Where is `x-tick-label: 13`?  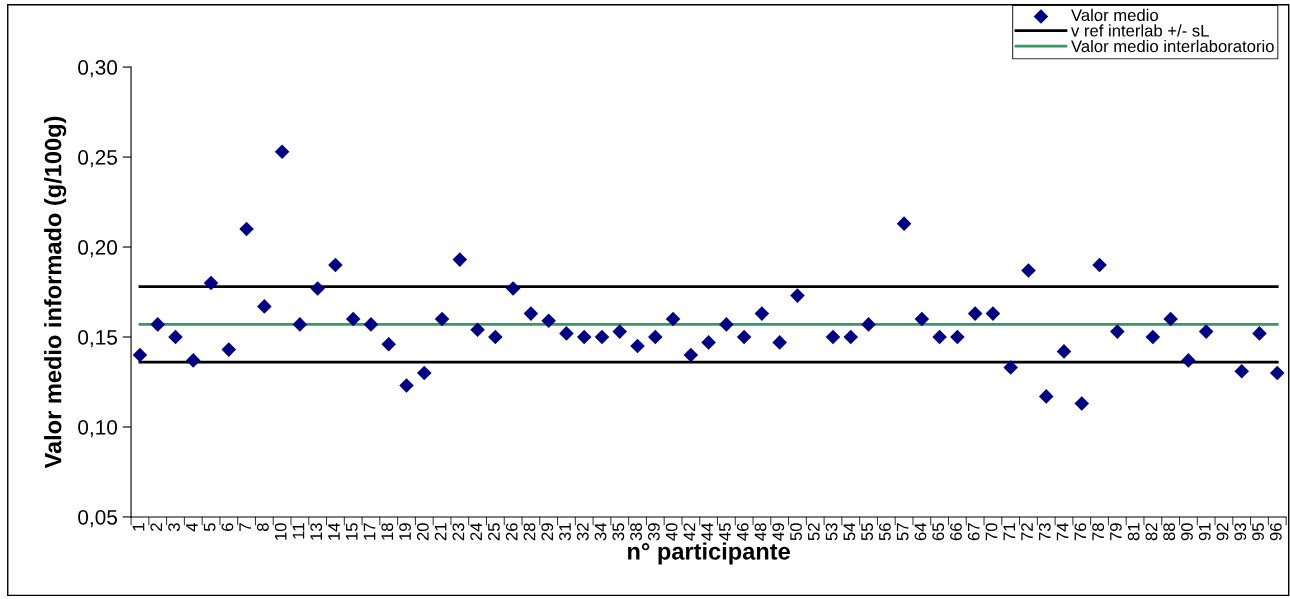
x-tick-label: 13 is located at coordinates (316, 531).